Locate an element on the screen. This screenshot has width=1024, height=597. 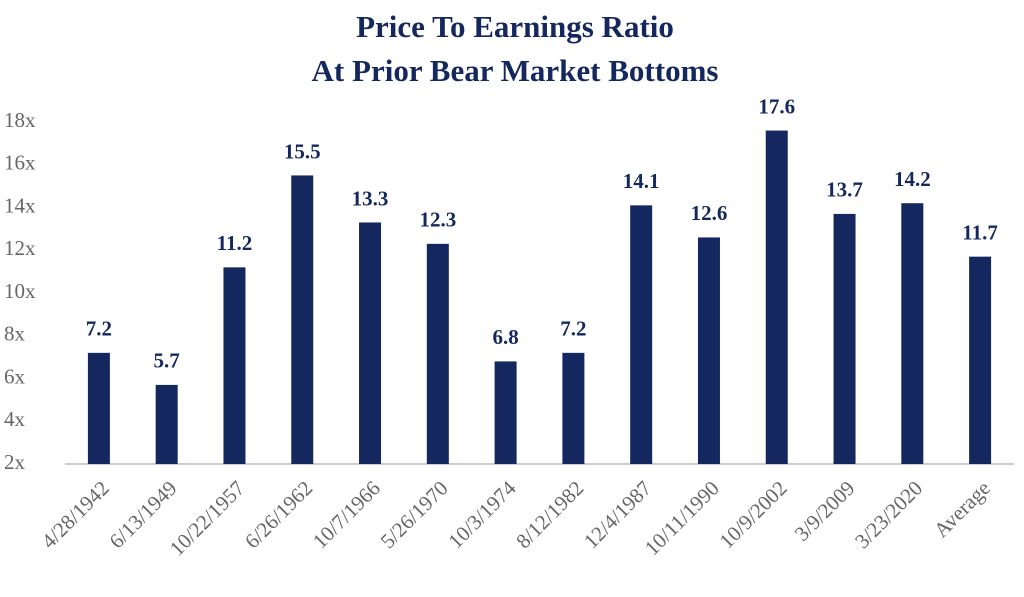
chart-title: Price To Earnings Ratio is located at coordinates (515, 26).